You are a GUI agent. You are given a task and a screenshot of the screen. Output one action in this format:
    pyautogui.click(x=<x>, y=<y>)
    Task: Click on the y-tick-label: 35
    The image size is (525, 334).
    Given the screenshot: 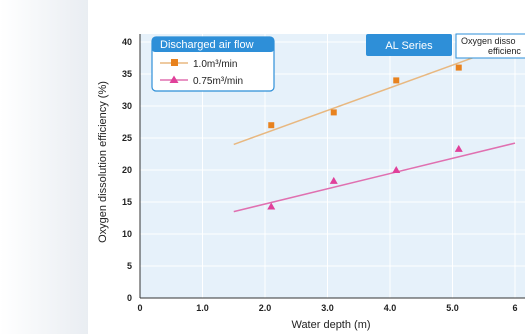 What is the action you would take?
    pyautogui.click(x=127, y=74)
    